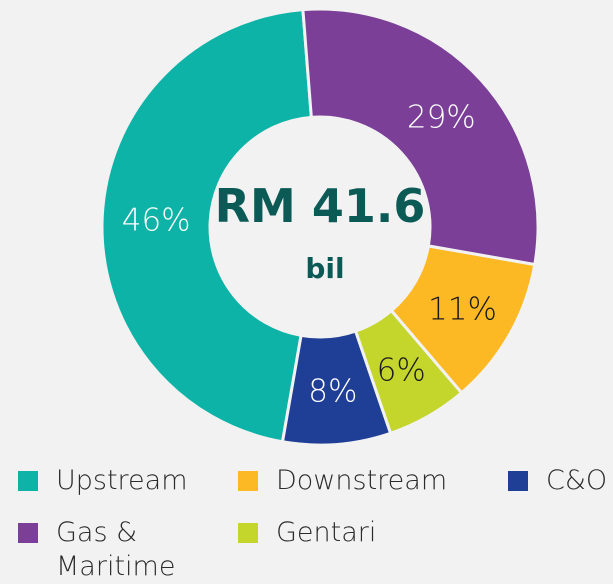  What do you see at coordinates (320, 206) in the screenshot?
I see `center-value: RM 41.6` at bounding box center [320, 206].